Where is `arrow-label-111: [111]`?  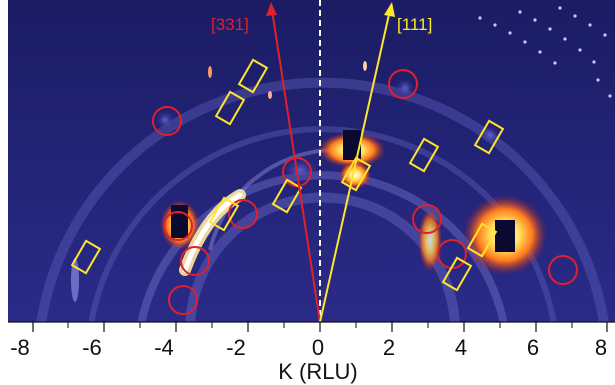
arrow-label-111: [111] is located at coordinates (414, 24).